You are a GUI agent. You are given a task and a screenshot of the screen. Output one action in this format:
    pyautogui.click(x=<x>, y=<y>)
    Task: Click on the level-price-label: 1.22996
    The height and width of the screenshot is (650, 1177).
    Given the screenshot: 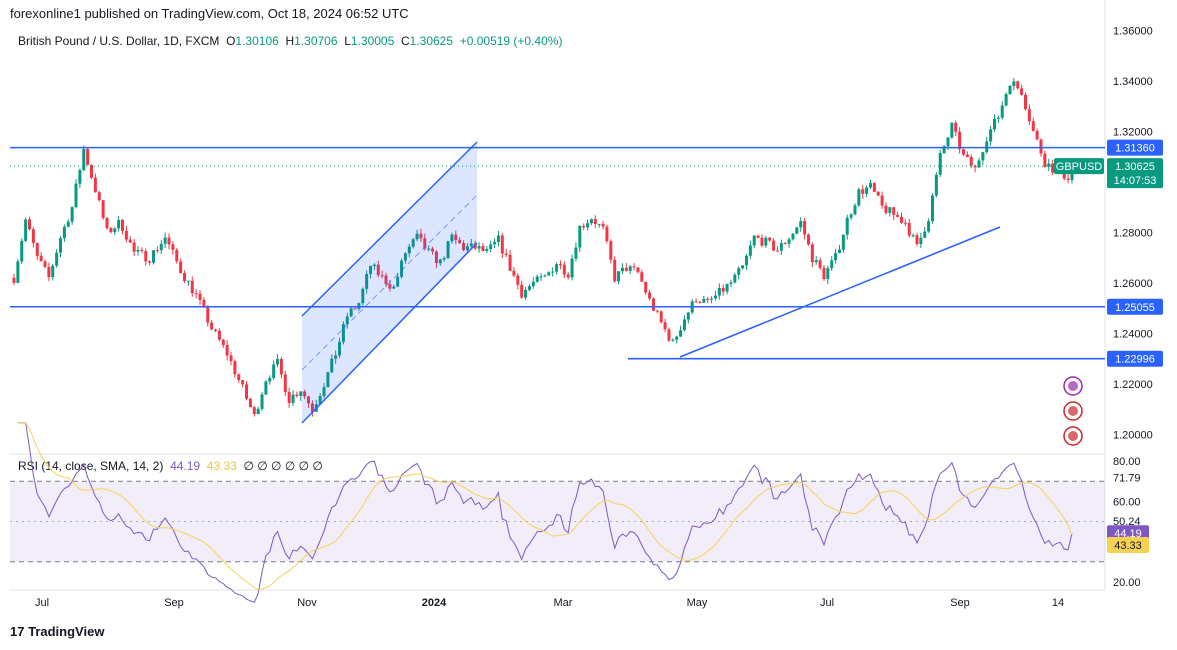 What is the action you would take?
    pyautogui.click(x=1135, y=360)
    